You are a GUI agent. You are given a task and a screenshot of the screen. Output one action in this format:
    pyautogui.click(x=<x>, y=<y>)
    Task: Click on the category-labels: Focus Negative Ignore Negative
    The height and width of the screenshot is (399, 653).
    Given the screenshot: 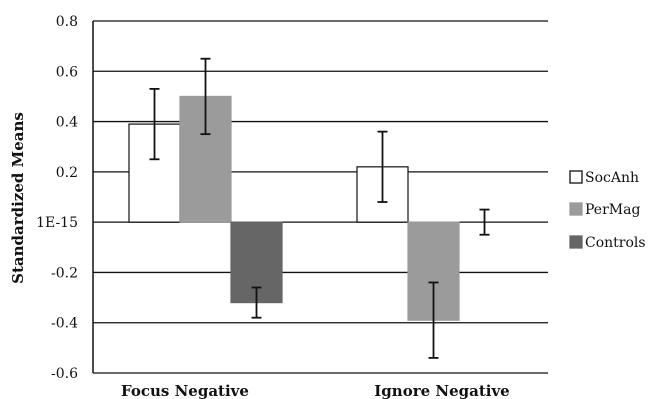 What is the action you would take?
    pyautogui.click(x=315, y=390)
    